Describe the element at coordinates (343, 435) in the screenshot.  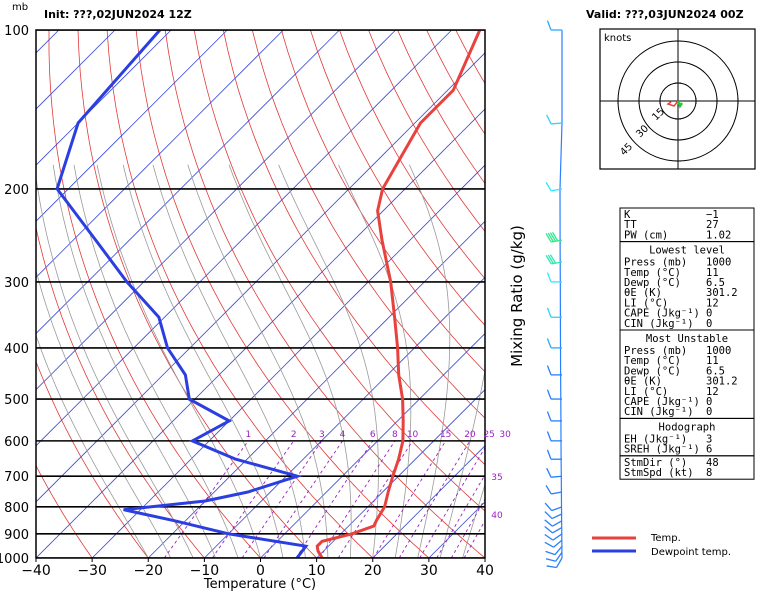
I see `mixing-ratio-value: 4` at that location.